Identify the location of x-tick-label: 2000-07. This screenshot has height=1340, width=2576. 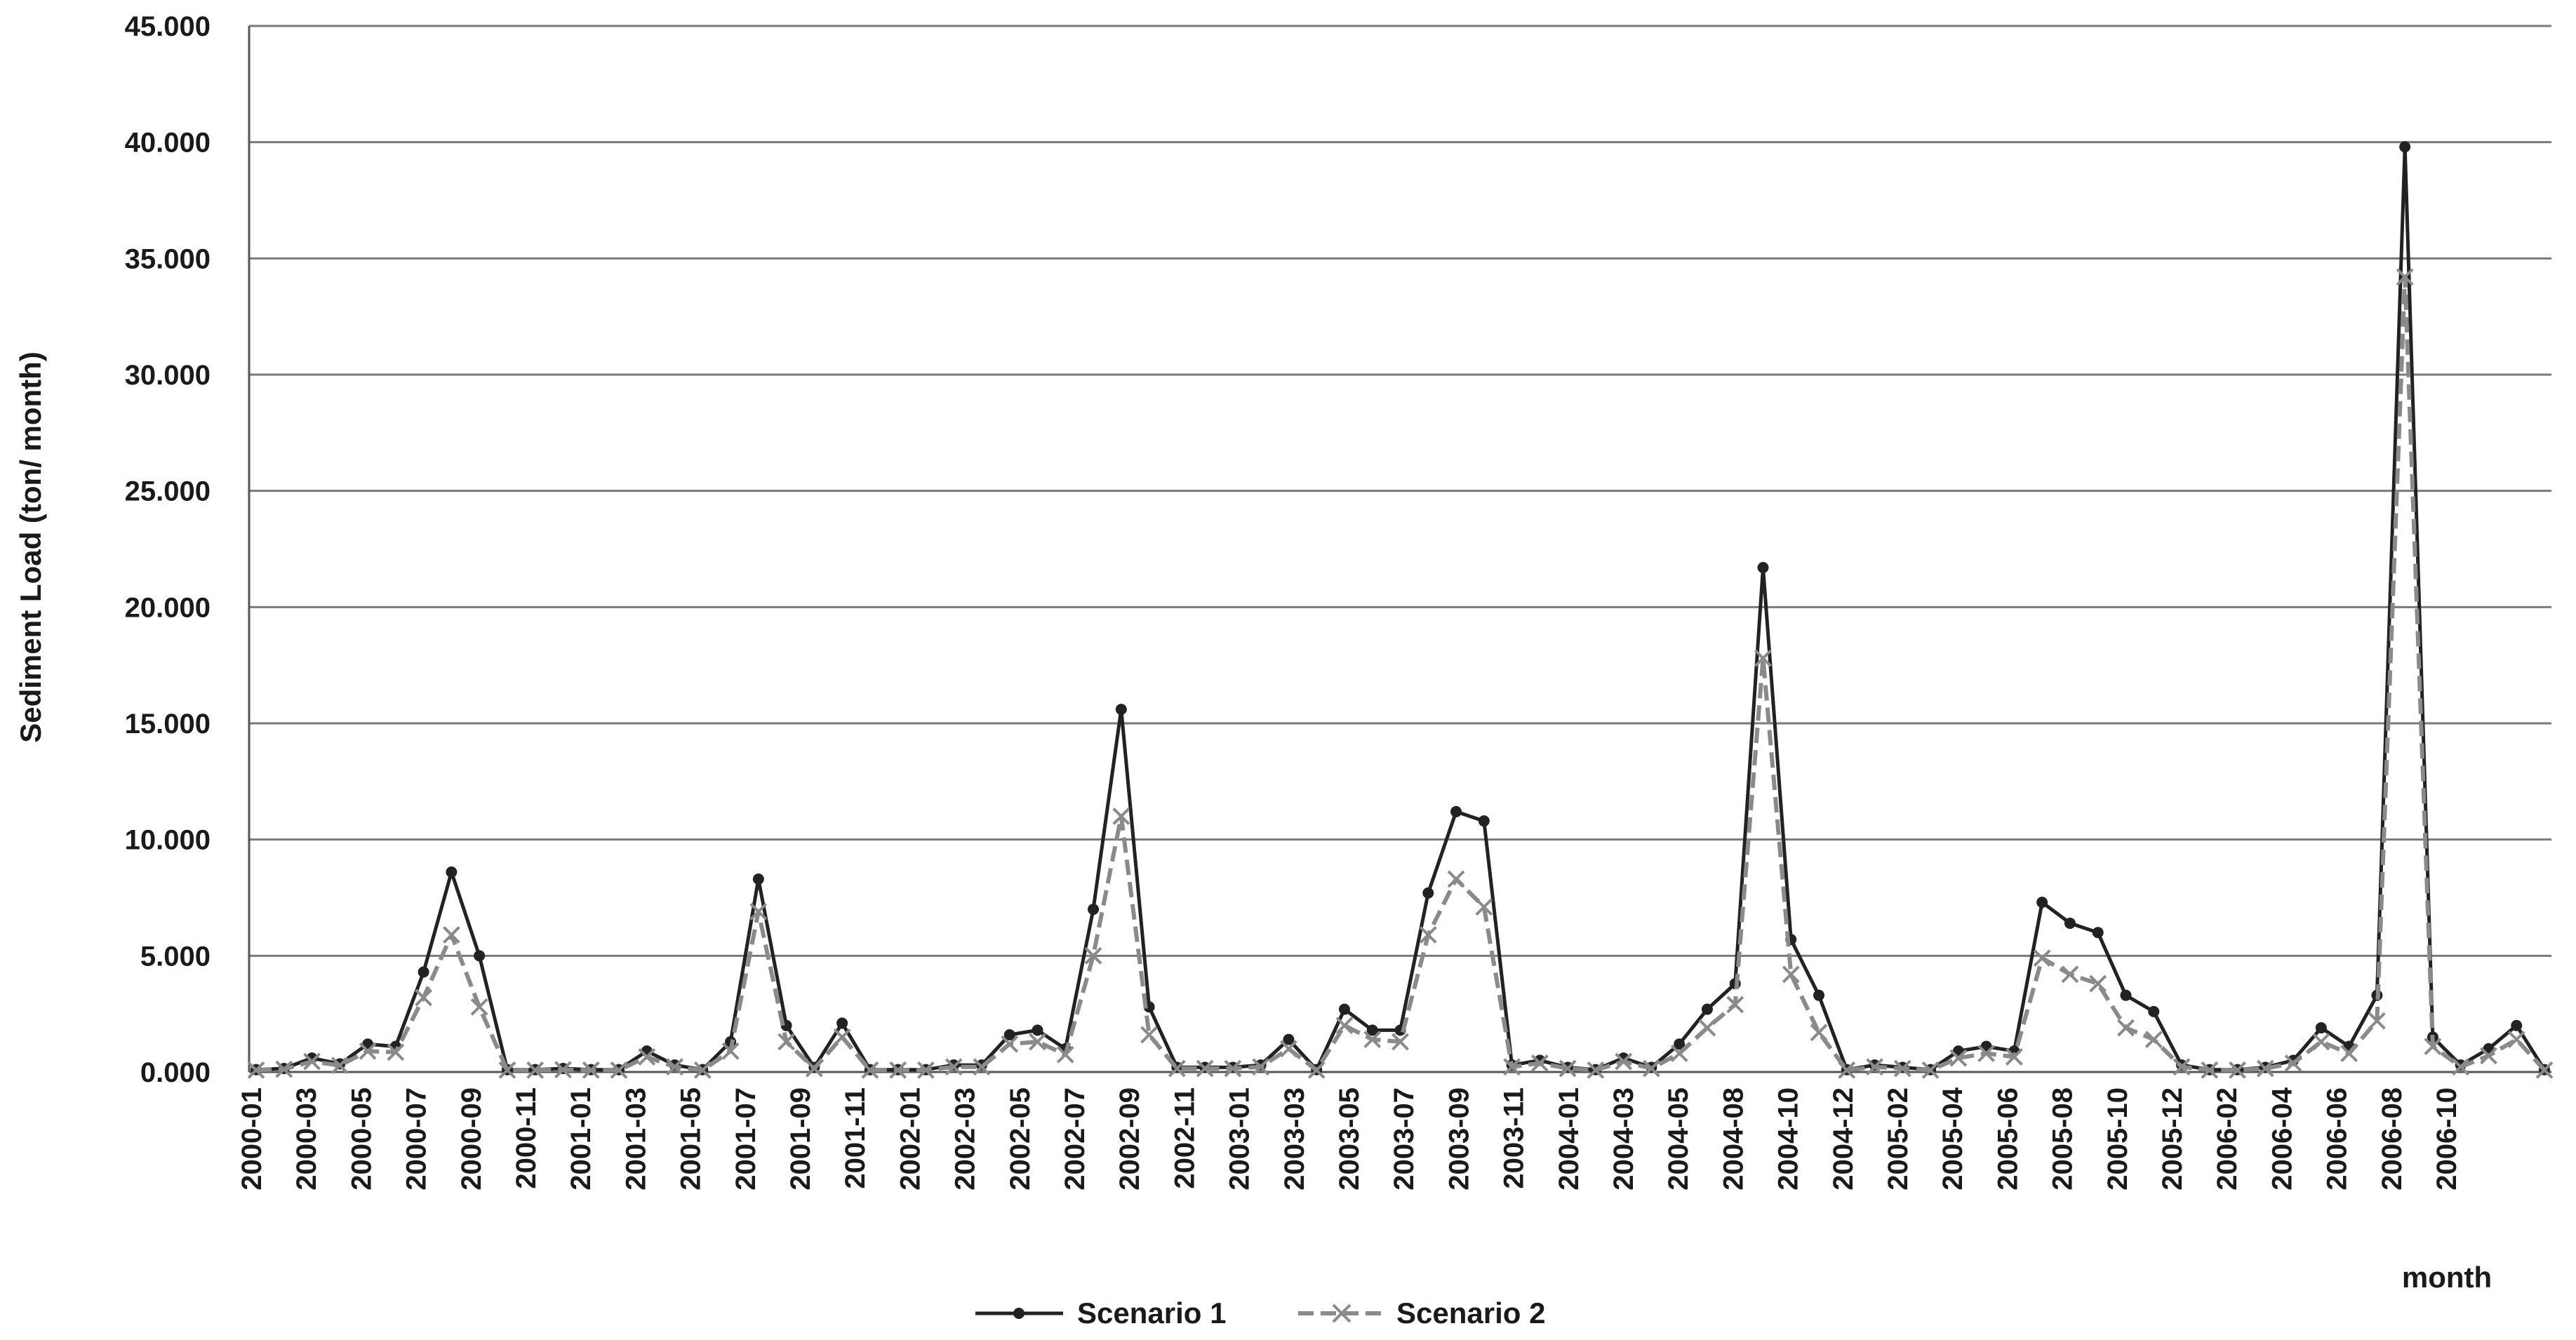
(417, 1139).